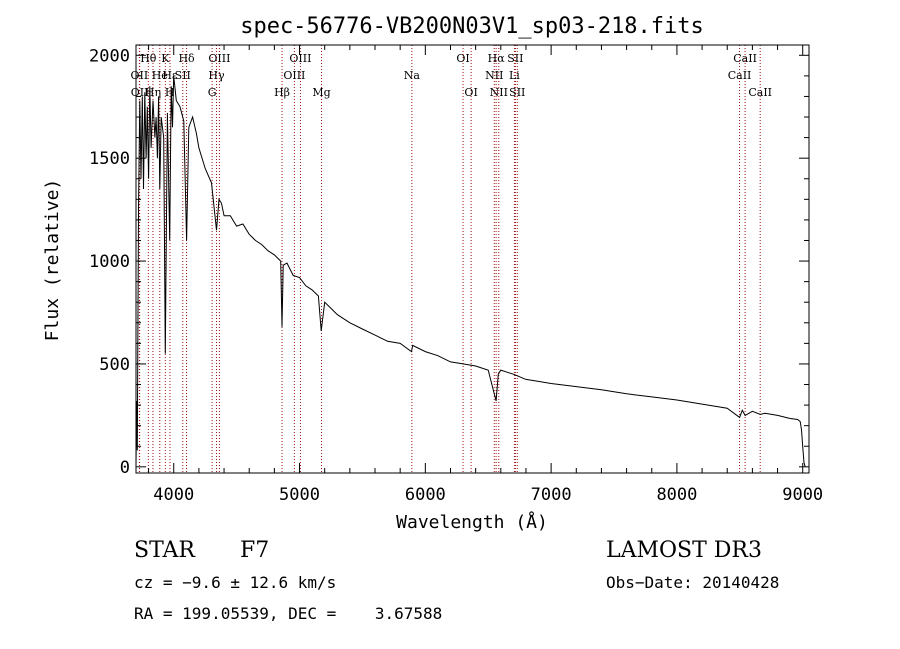 This screenshot has width=900, height=649. Describe the element at coordinates (551, 495) in the screenshot. I see `x-tick-label: 7000` at that location.